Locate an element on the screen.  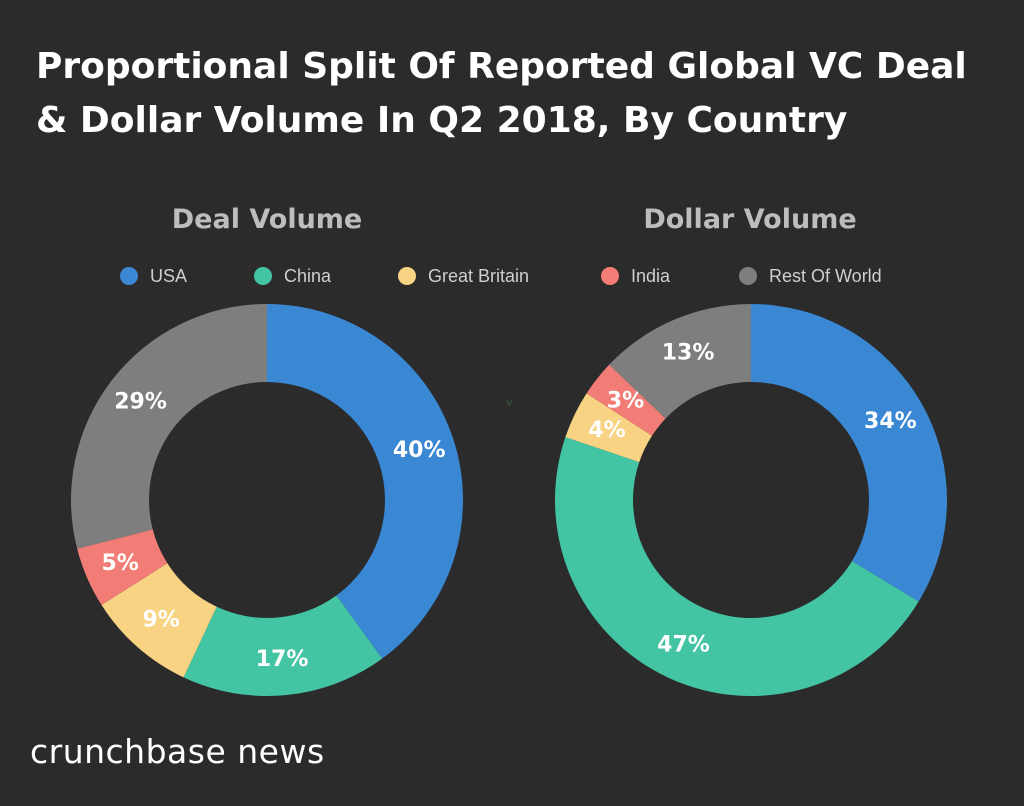
dollar-slice-india is located at coordinates (626, 400).